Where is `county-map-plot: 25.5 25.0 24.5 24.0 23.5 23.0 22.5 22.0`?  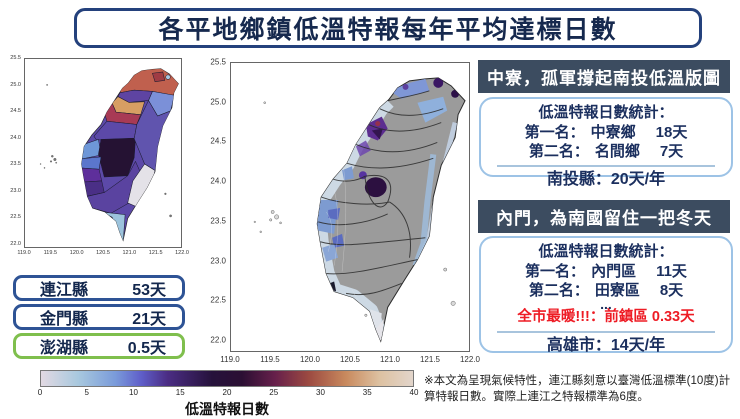
county-map-plot: 25.5 25.0 24.5 24.0 23.5 23.0 22.5 22.0 is located at coordinates (98, 156).